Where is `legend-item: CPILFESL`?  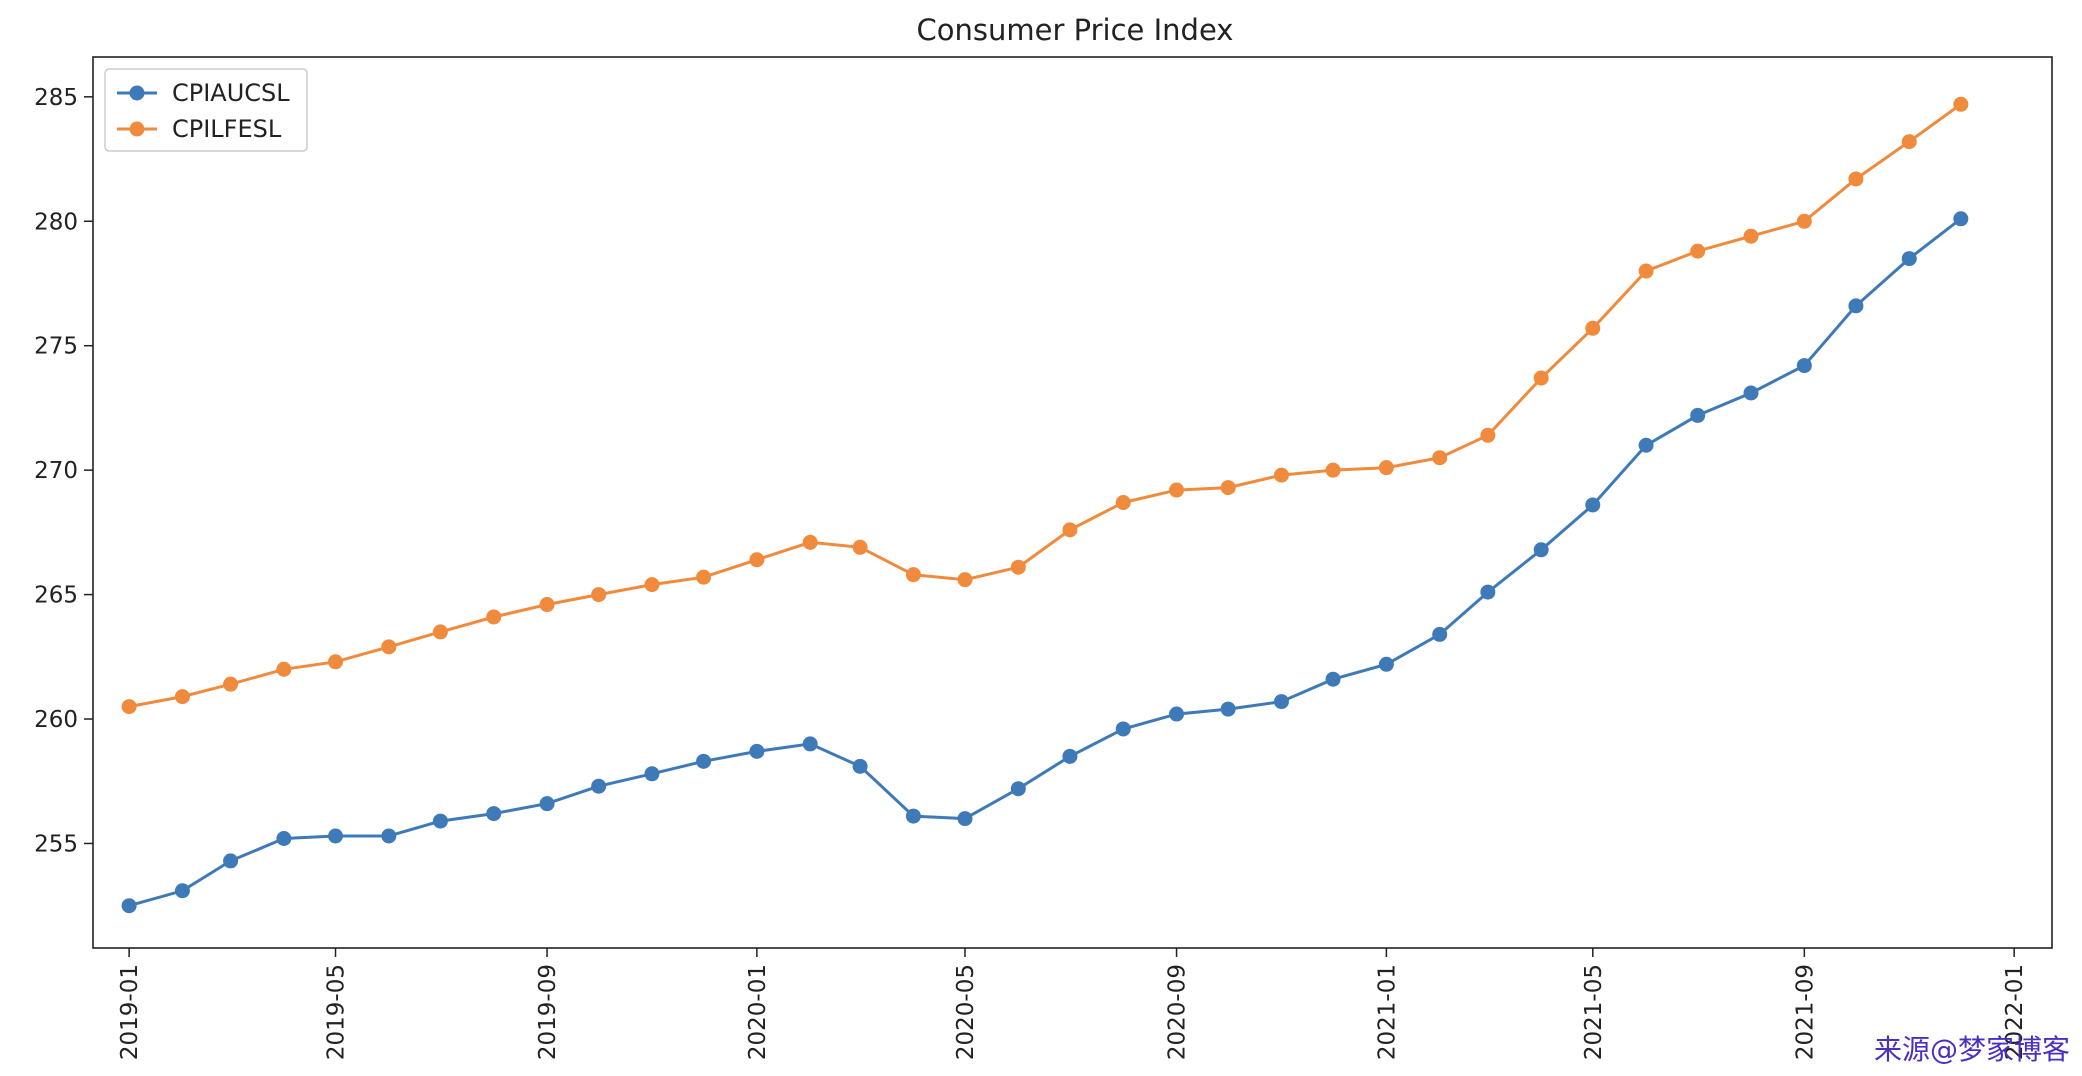 legend-item: CPILFESL is located at coordinates (199, 129).